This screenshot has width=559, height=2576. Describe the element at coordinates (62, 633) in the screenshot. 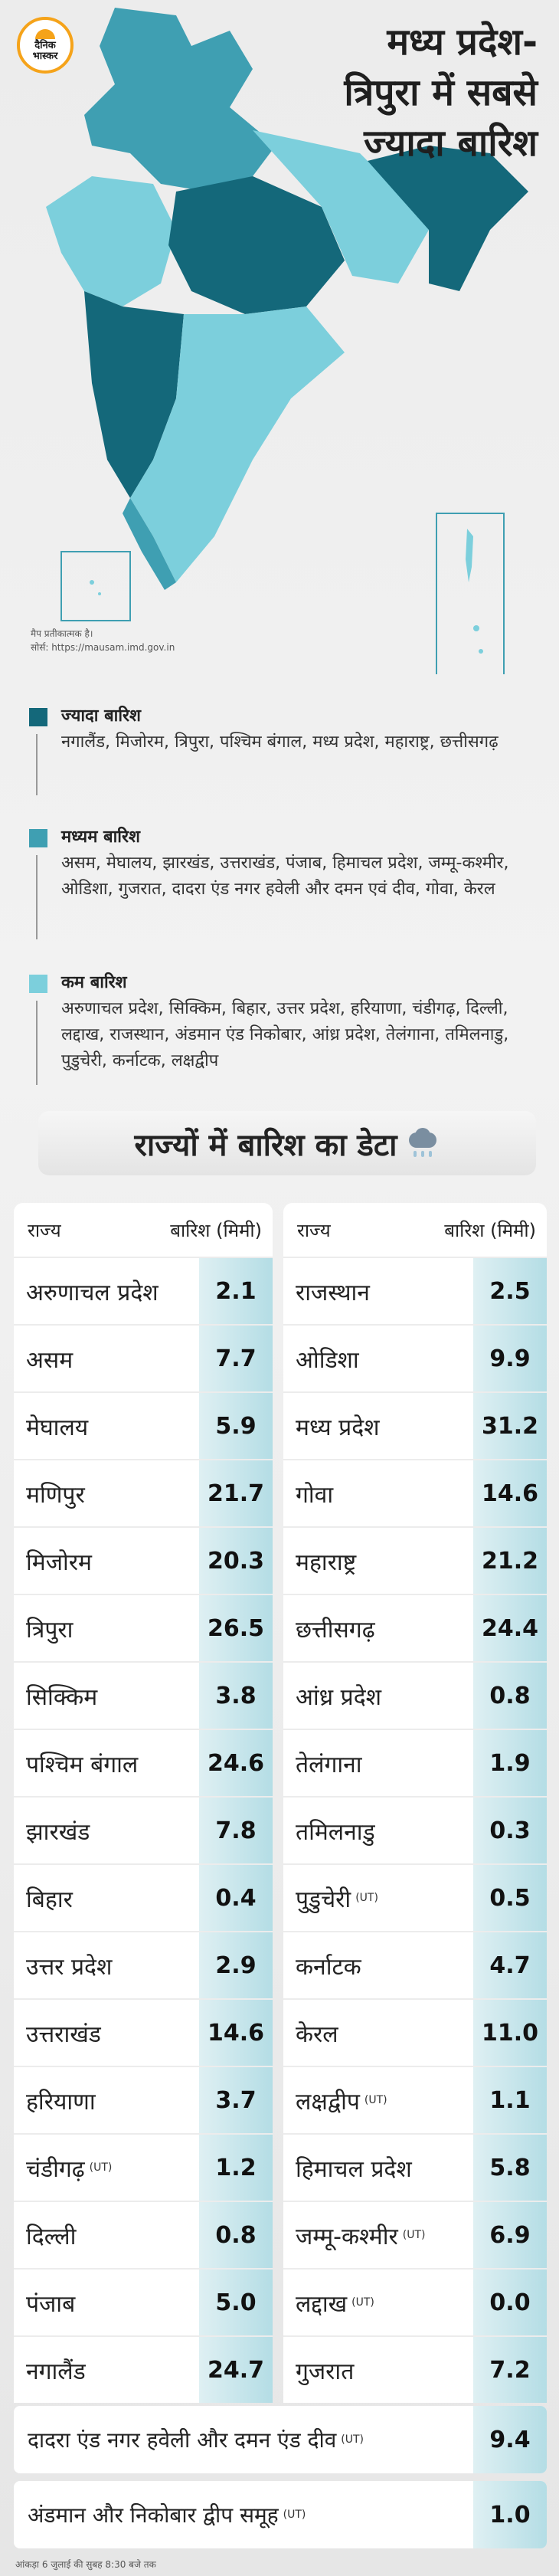

I see `map-note-line1: मैप प्रतीकात्मक है।` at that location.